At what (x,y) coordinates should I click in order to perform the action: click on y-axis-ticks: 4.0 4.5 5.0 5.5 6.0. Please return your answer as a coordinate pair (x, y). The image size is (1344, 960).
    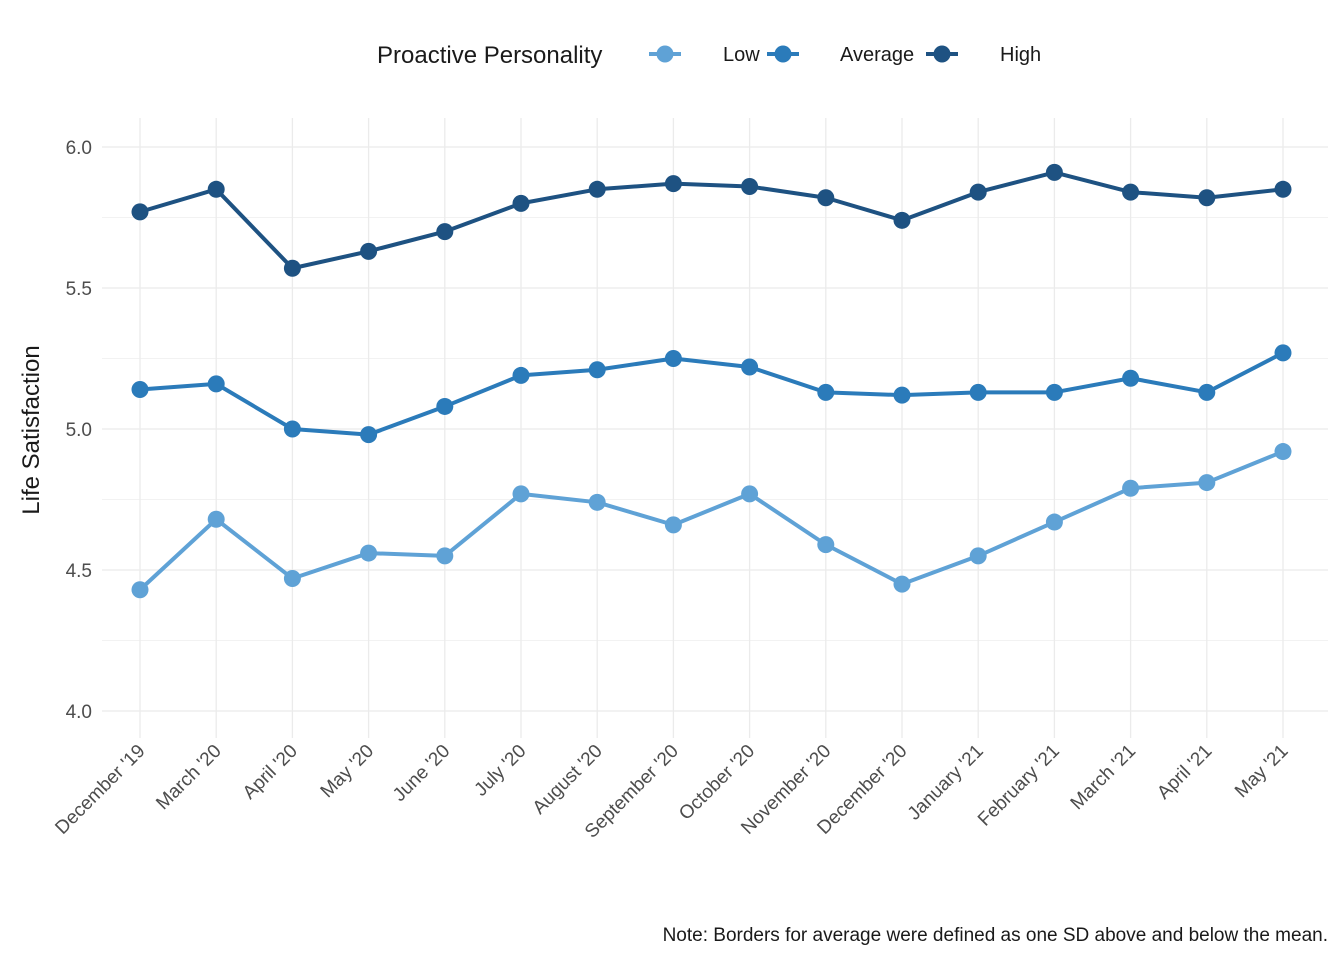
    Looking at the image, I should click on (79, 430).